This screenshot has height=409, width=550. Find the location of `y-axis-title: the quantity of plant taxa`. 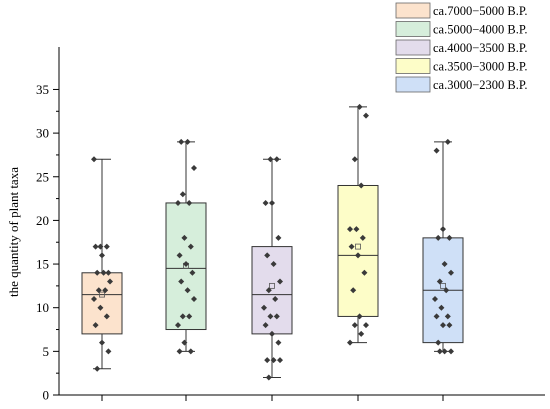

y-axis-title: the quantity of plant taxa is located at coordinates (13, 232).